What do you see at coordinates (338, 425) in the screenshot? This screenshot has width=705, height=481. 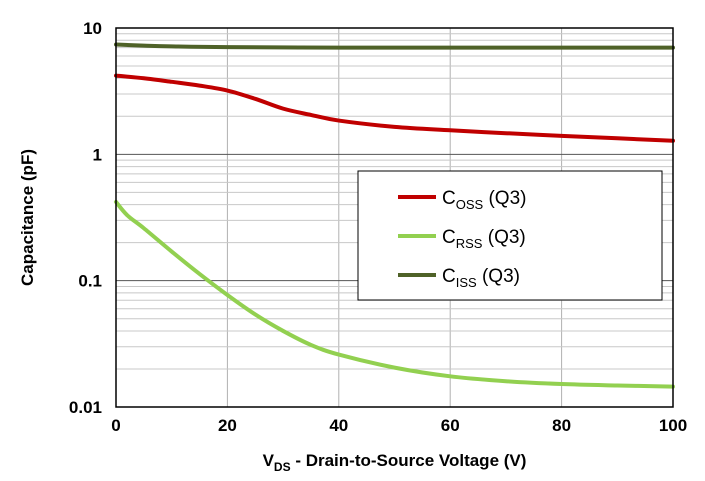 I see `x-tick-label: 40` at bounding box center [338, 425].